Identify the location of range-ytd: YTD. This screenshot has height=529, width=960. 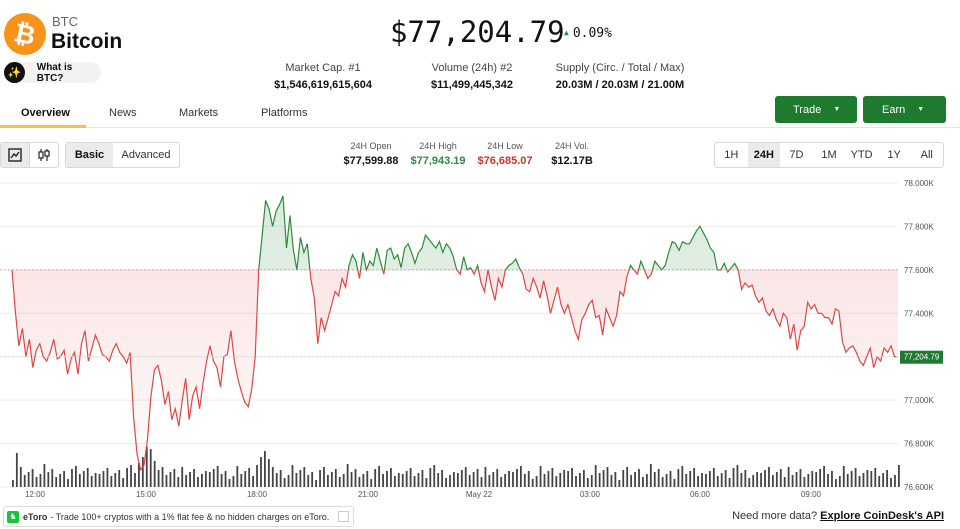
(861, 155).